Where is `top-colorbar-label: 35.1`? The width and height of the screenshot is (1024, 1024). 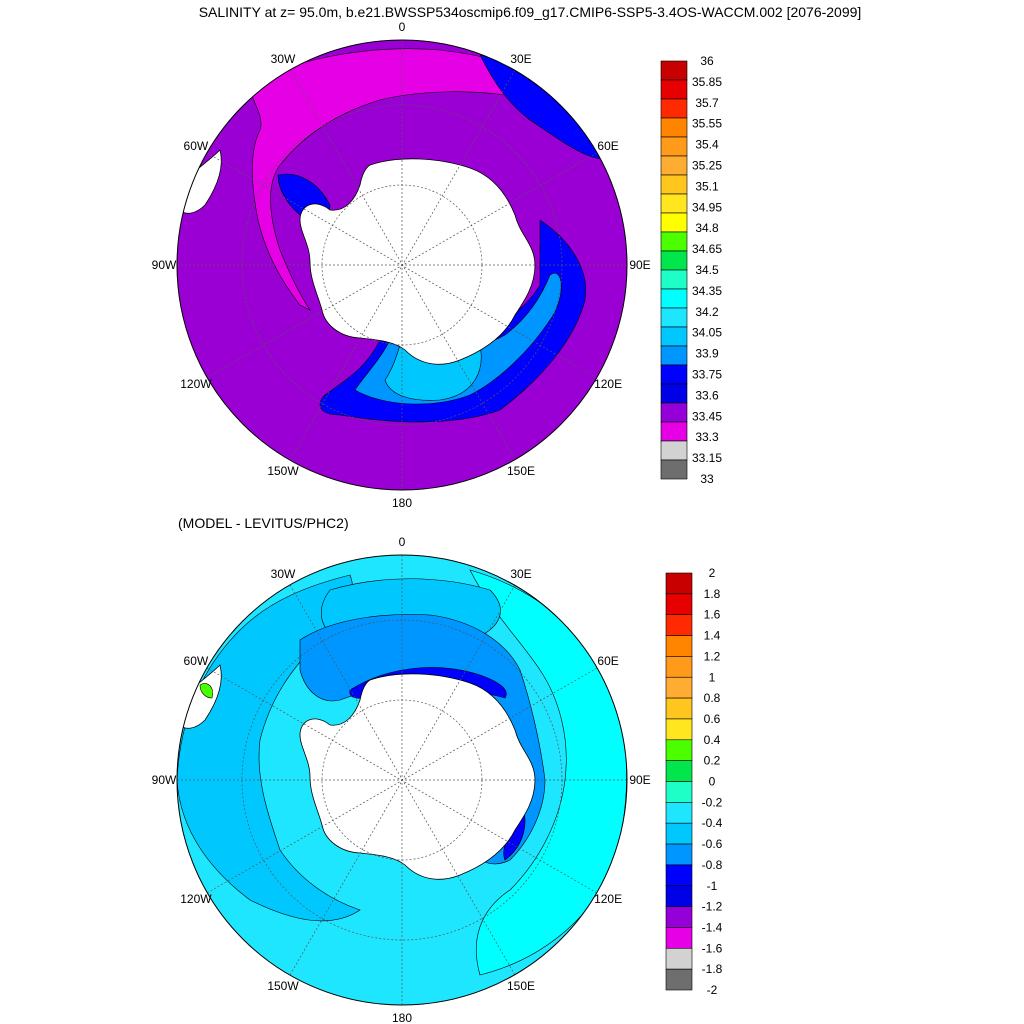 top-colorbar-label: 35.1 is located at coordinates (707, 186).